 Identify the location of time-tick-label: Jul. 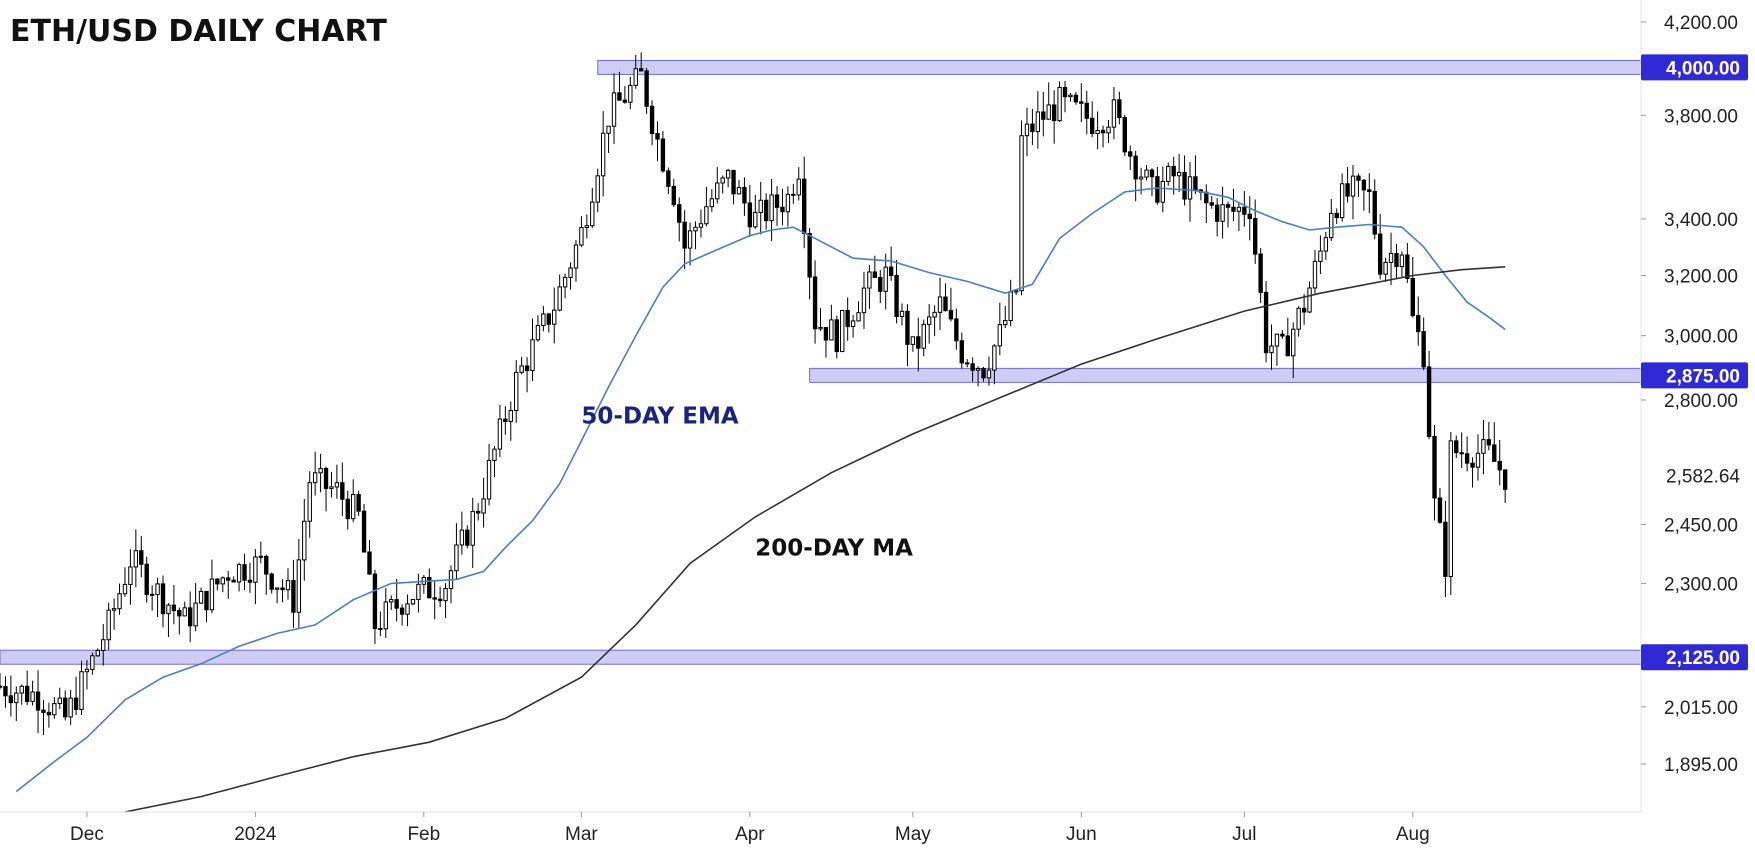
(1244, 834).